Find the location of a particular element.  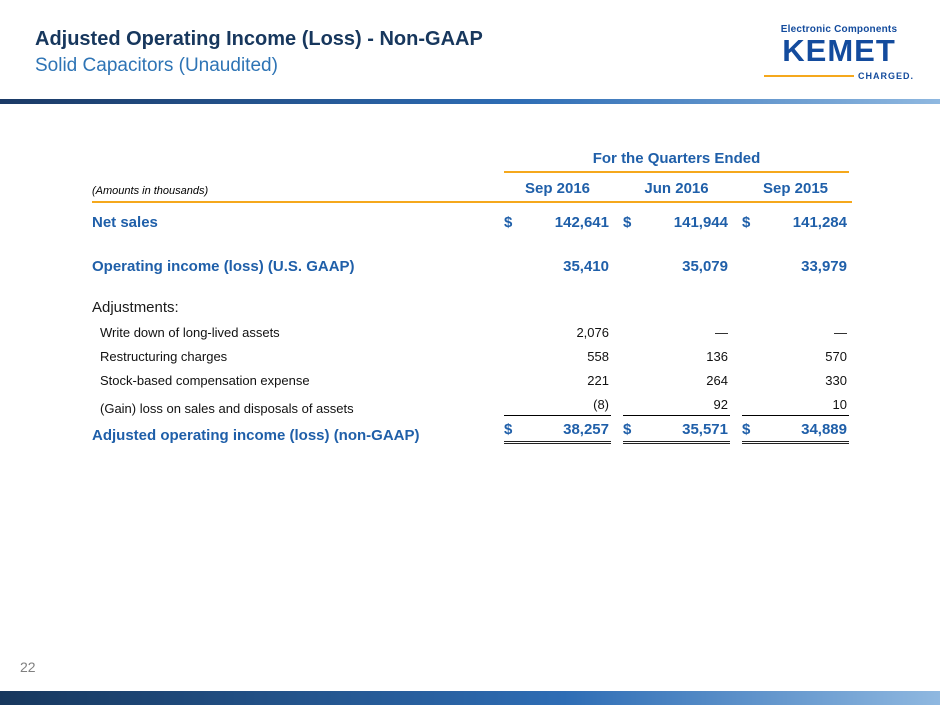

kemet-logo: Electronic Components KEMET CHARGED. is located at coordinates (839, 52).